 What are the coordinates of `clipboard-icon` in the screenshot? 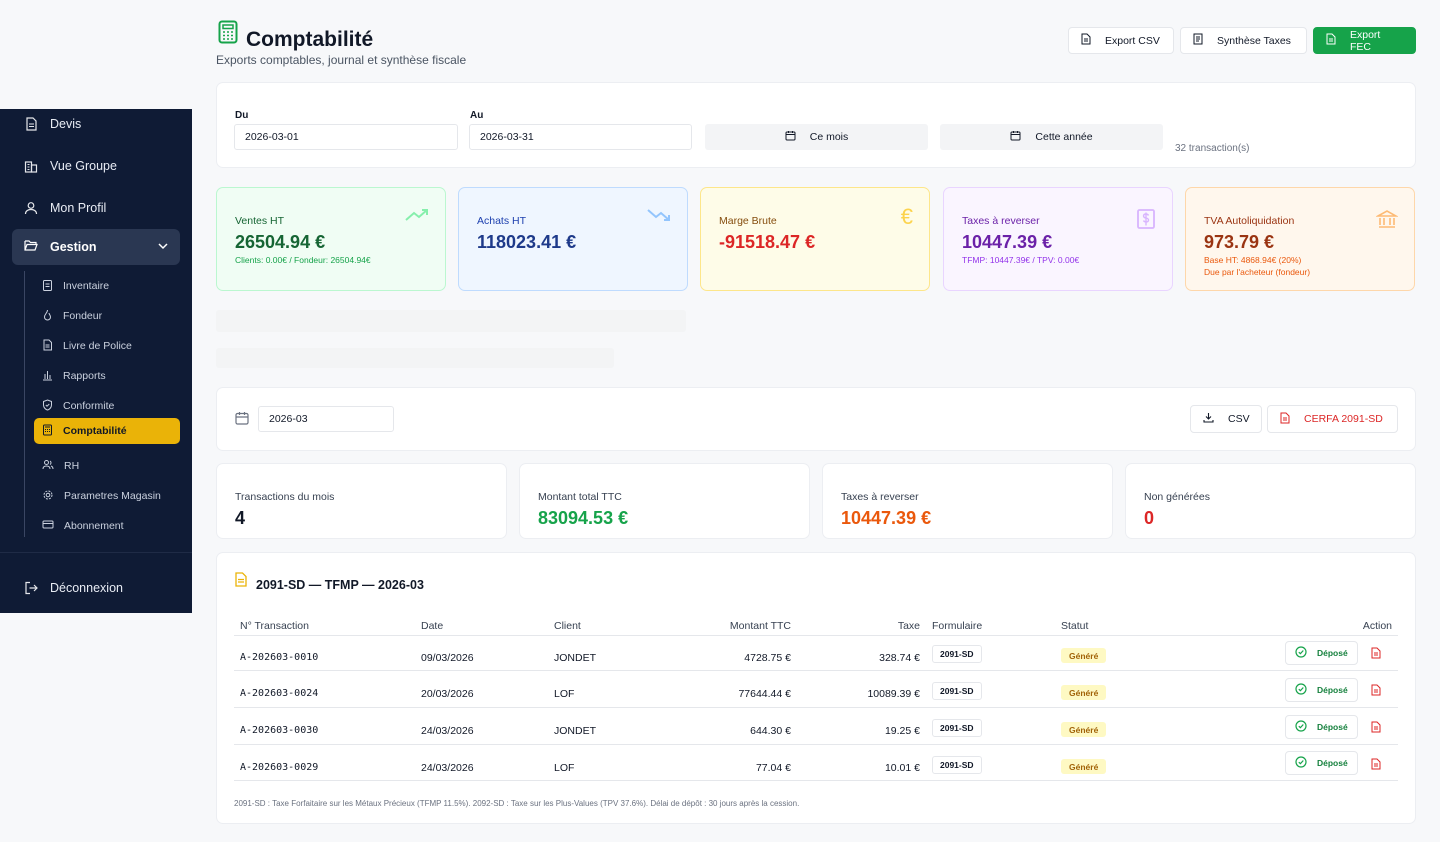 It's located at (47, 286).